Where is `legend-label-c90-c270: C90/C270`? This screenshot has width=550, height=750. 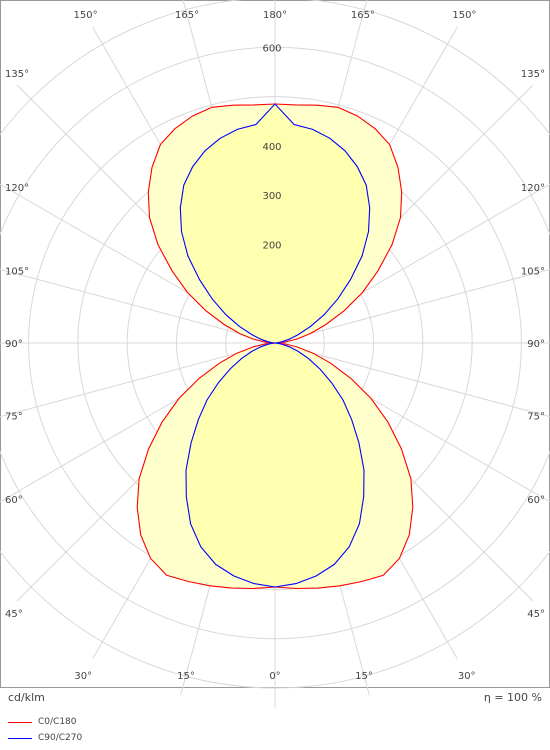
legend-label-c90-c270: C90/C270 is located at coordinates (60, 738).